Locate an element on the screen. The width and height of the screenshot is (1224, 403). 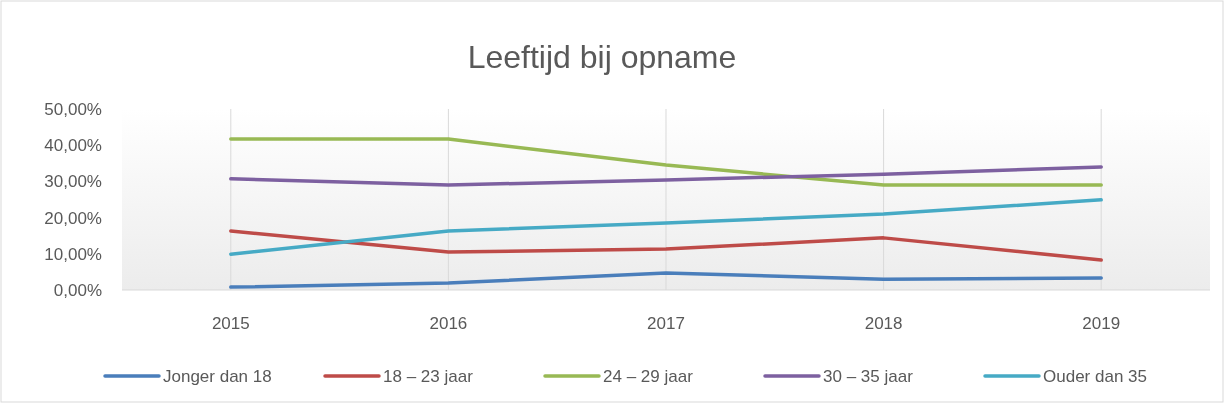
legend-label: Jonger dan 18 is located at coordinates (217, 376).